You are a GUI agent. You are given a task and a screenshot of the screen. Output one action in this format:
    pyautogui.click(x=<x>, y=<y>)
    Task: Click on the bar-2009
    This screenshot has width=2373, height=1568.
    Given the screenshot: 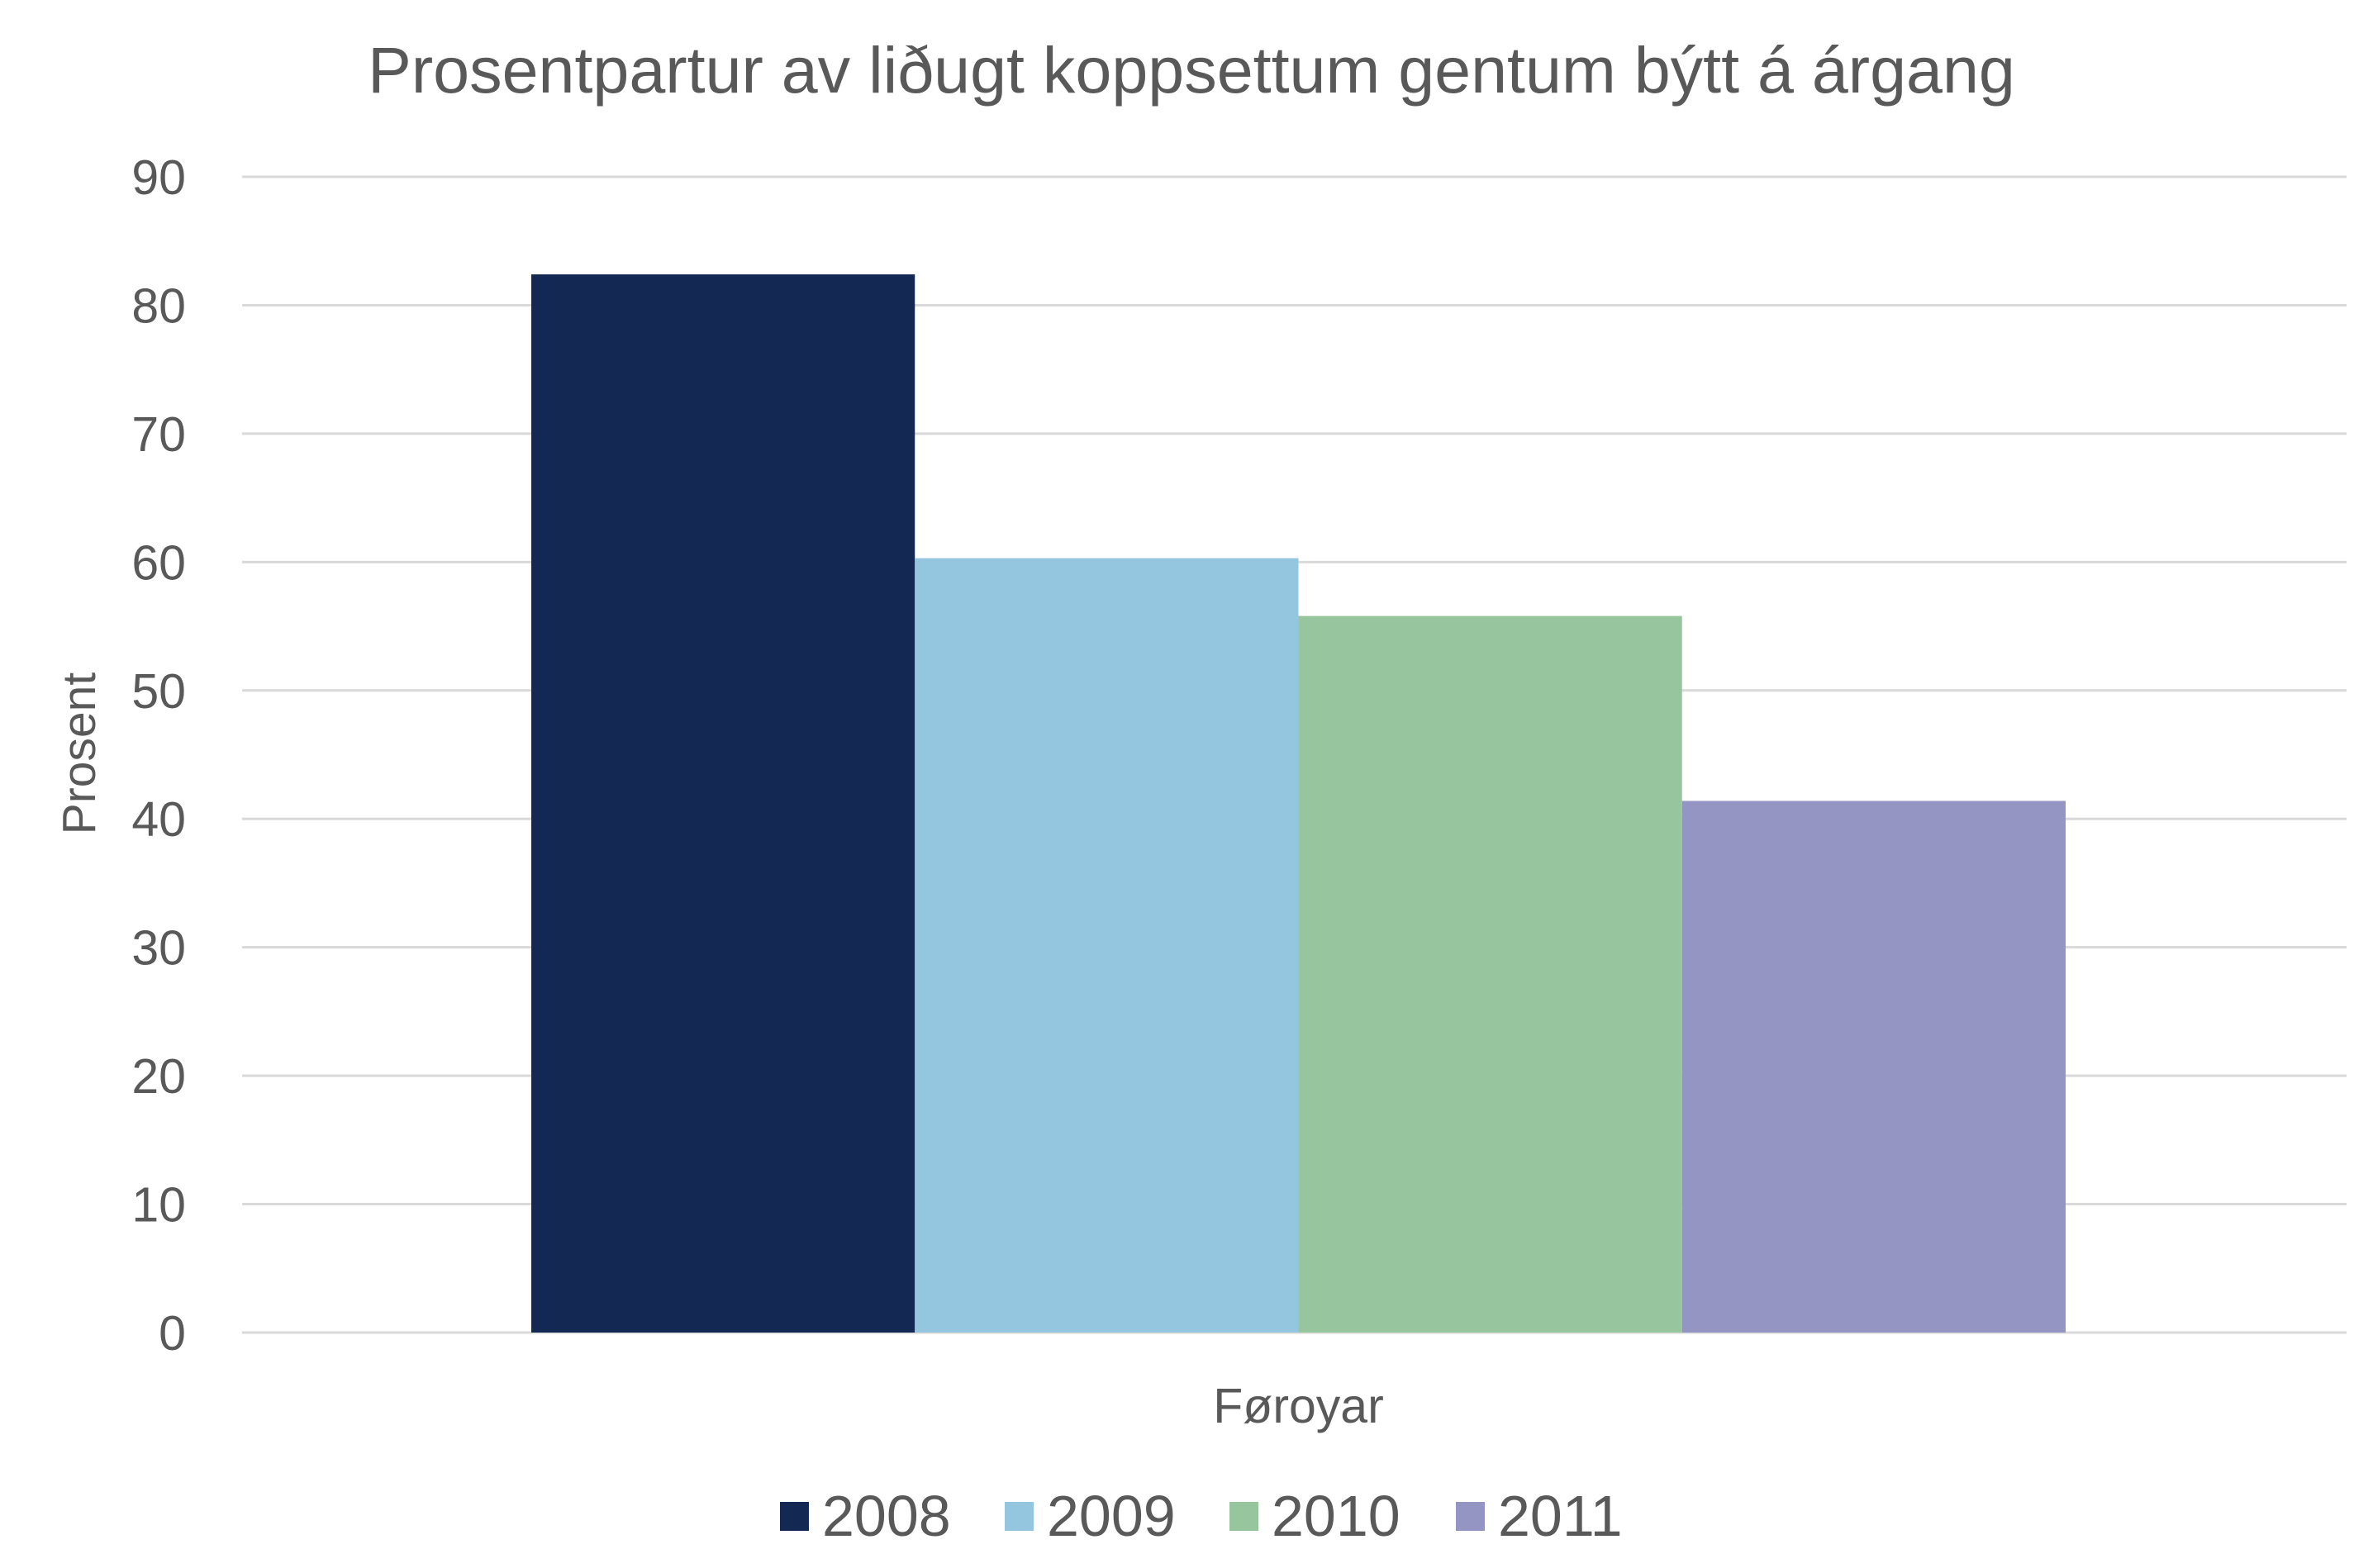 What is the action you would take?
    pyautogui.click(x=1107, y=945)
    